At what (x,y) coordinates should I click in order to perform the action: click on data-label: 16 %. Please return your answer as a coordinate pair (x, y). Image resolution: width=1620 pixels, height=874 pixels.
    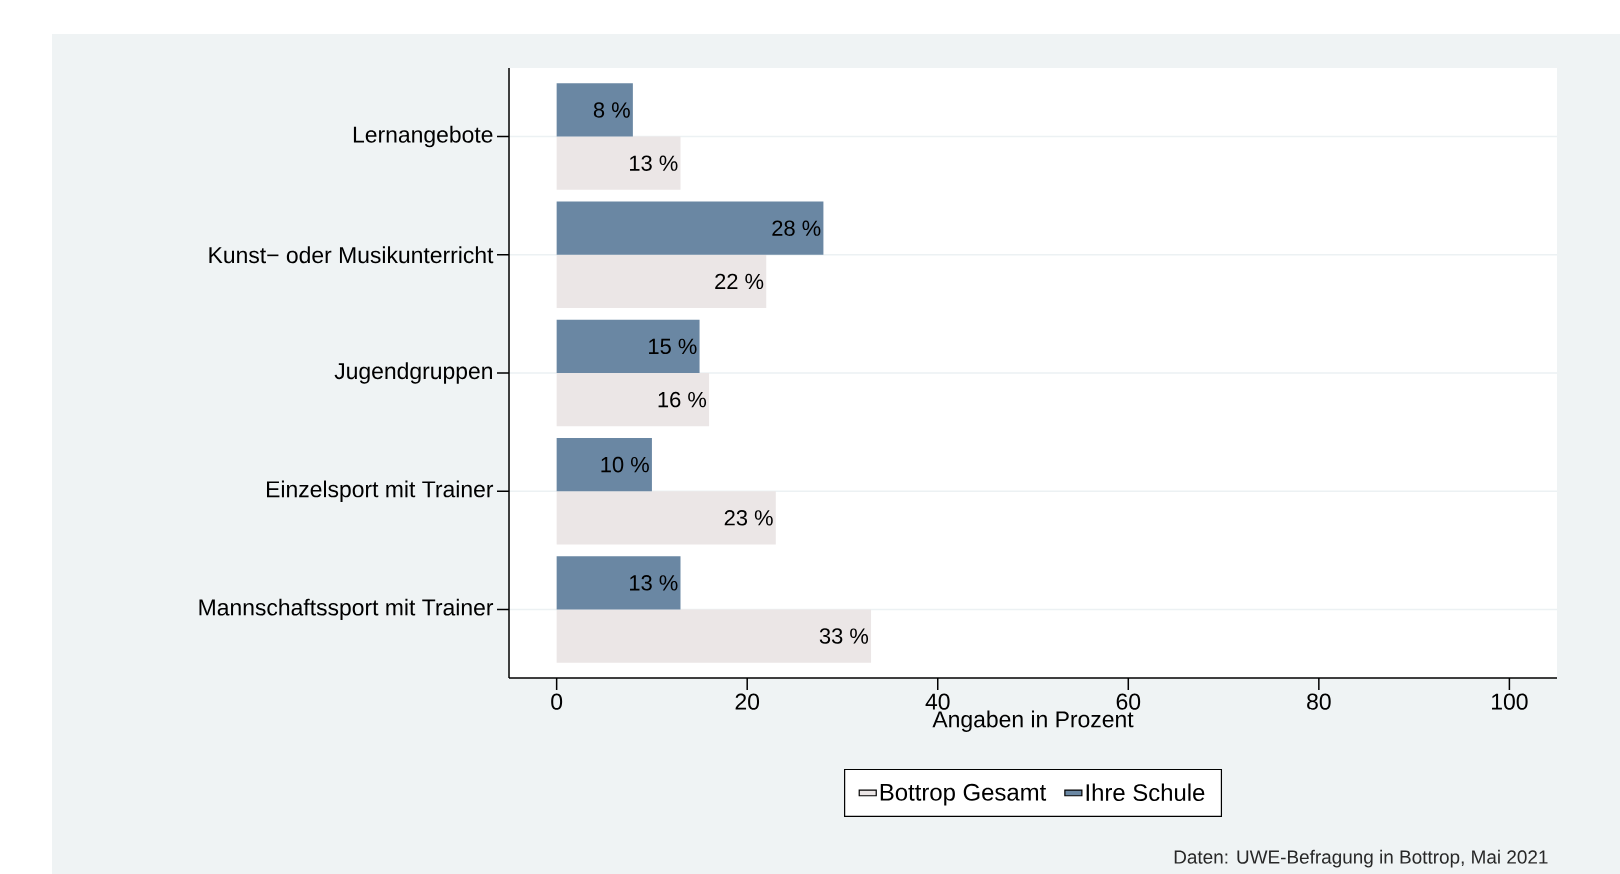
    Looking at the image, I should click on (682, 399).